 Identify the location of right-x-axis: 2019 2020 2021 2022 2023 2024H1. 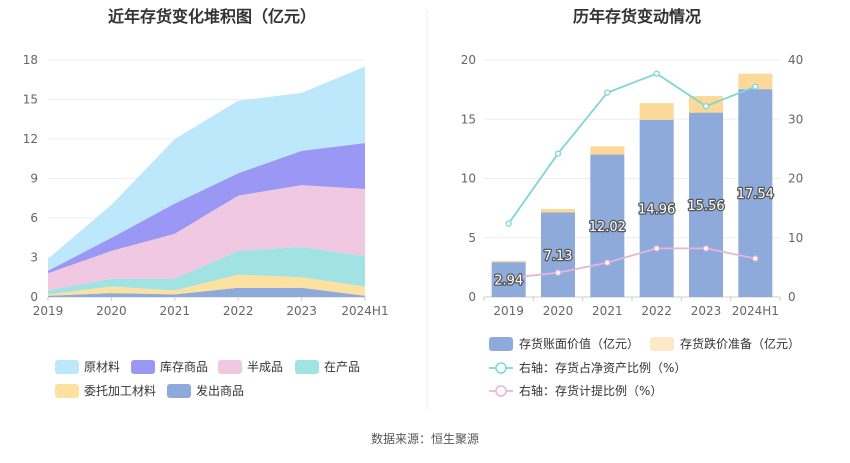
(632, 307).